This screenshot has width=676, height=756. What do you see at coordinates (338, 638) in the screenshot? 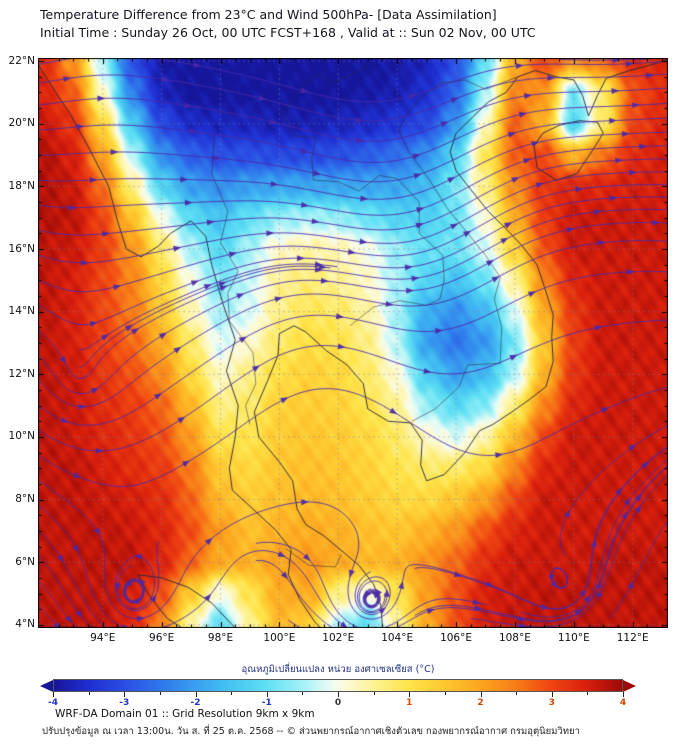
I see `lon-axis-label: 102°E` at bounding box center [338, 638].